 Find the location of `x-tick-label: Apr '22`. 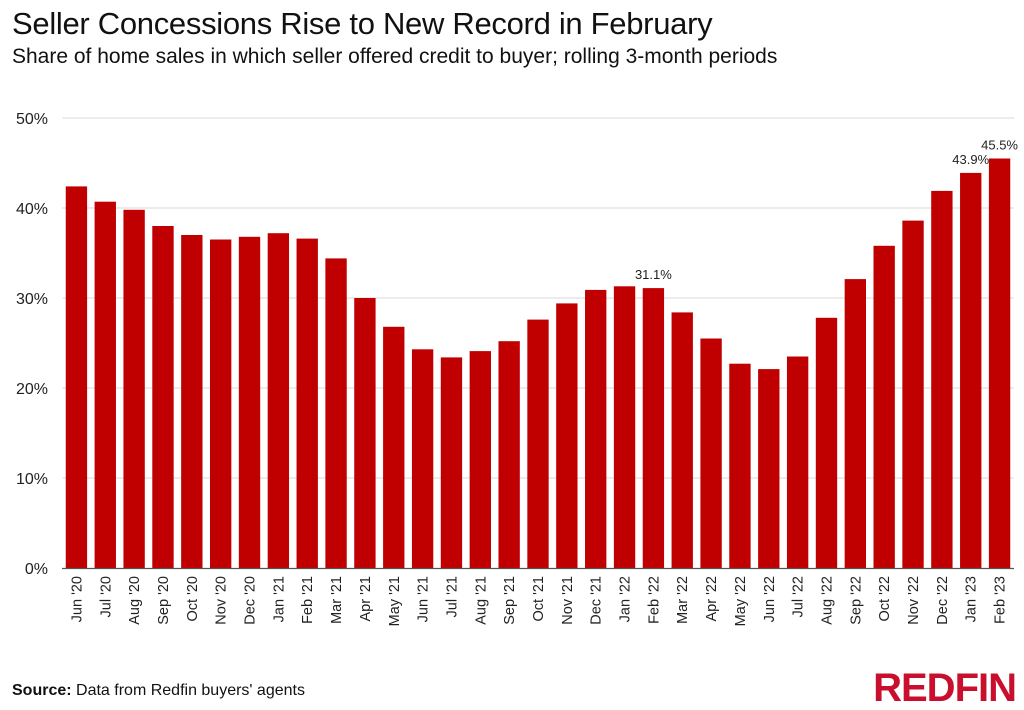

x-tick-label: Apr '22 is located at coordinates (712, 599).